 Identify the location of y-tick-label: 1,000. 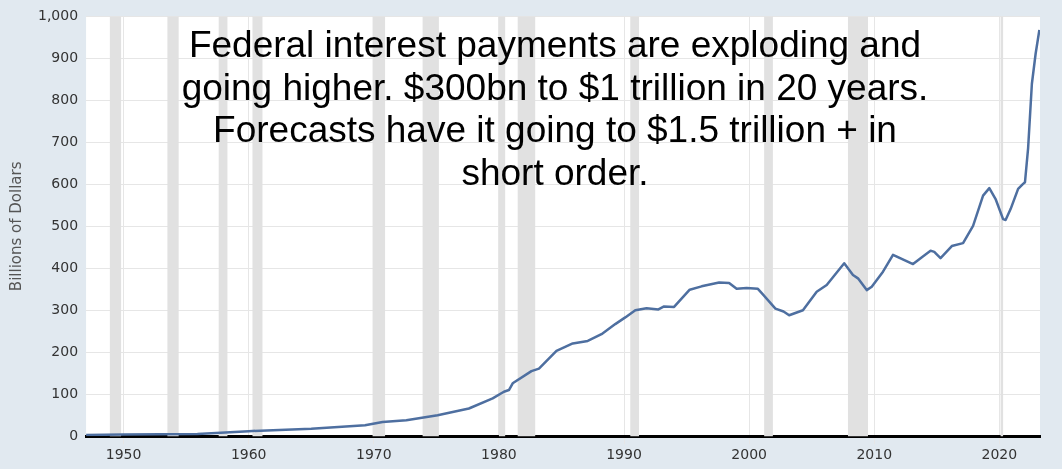
(58, 15).